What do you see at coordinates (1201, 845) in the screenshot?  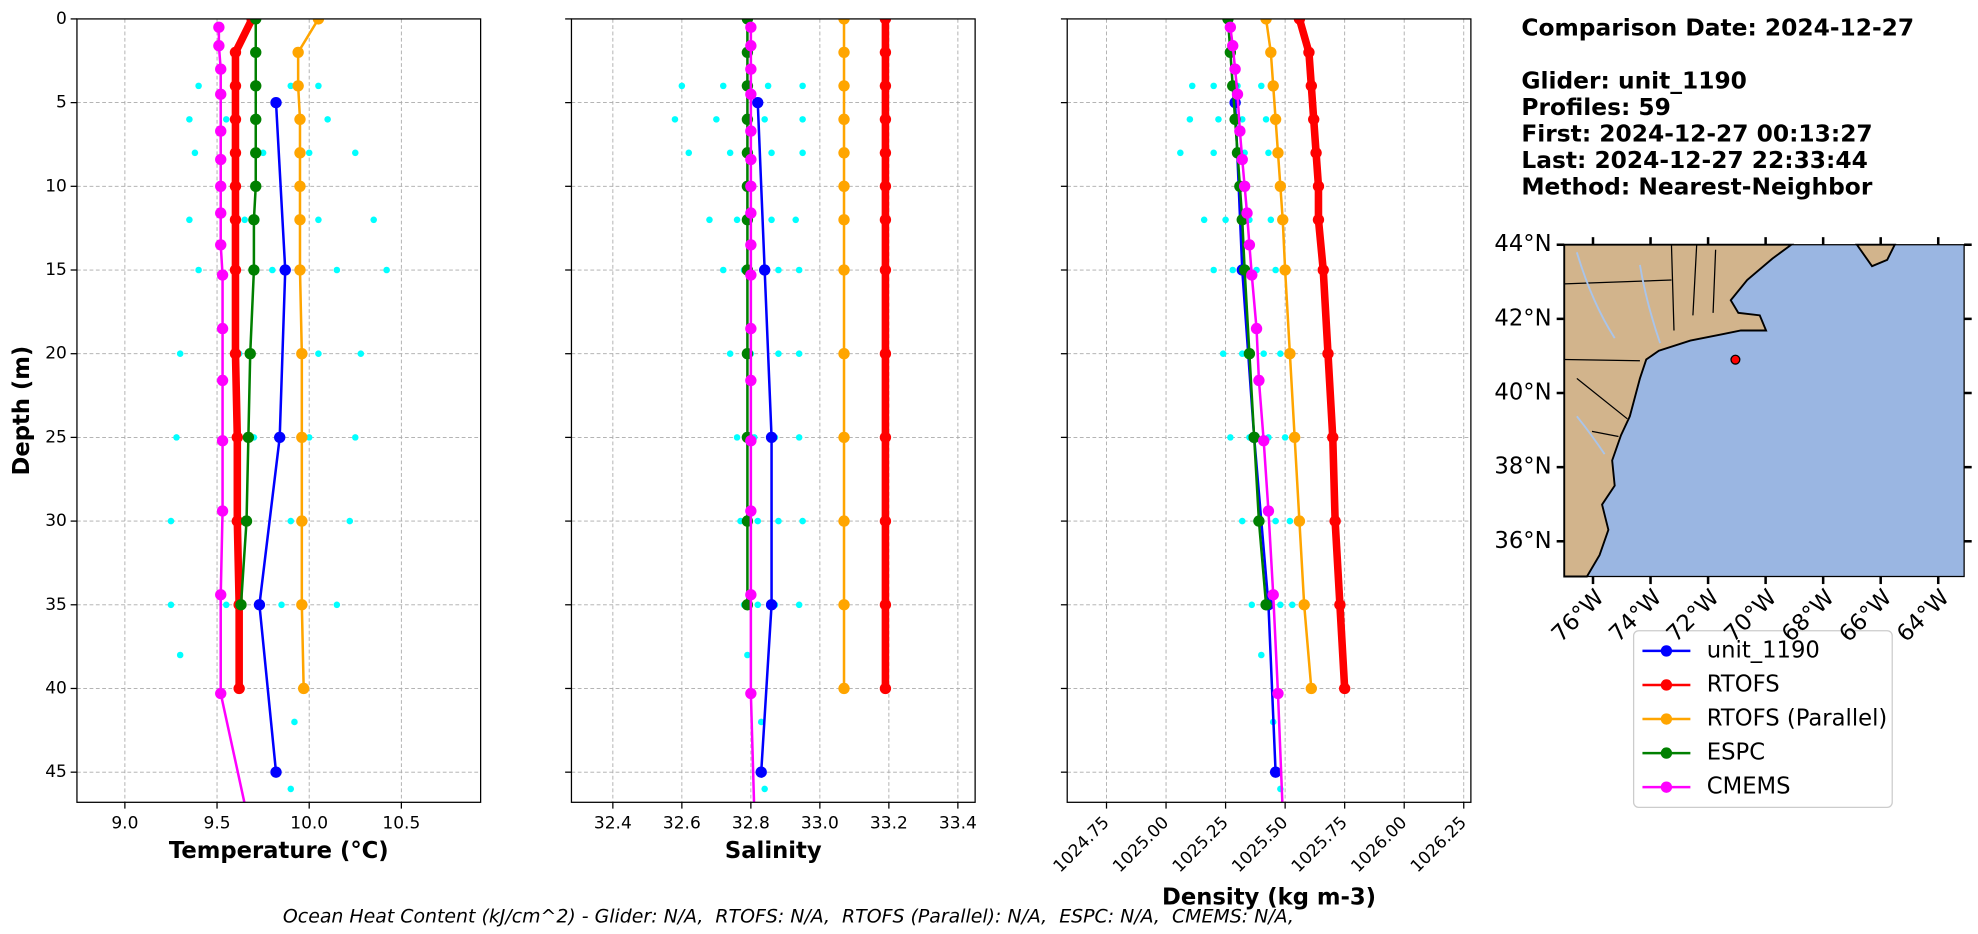 I see `x-tick-label: 1025.25` at bounding box center [1201, 845].